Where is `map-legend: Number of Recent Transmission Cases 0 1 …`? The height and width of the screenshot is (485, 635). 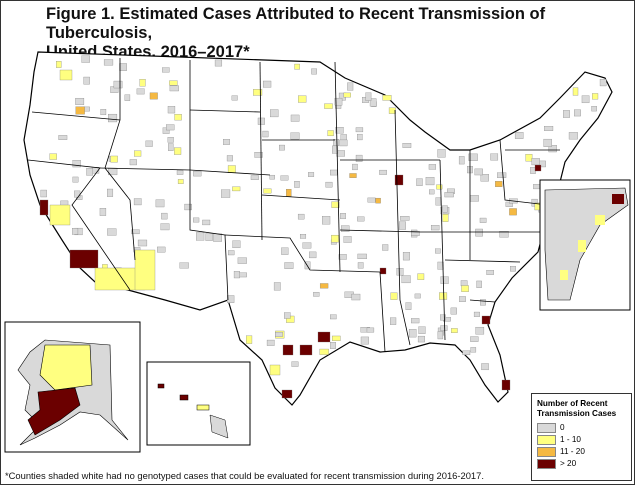 map-legend: Number of Recent Transmission Cases 0 1 … is located at coordinates (581, 437).